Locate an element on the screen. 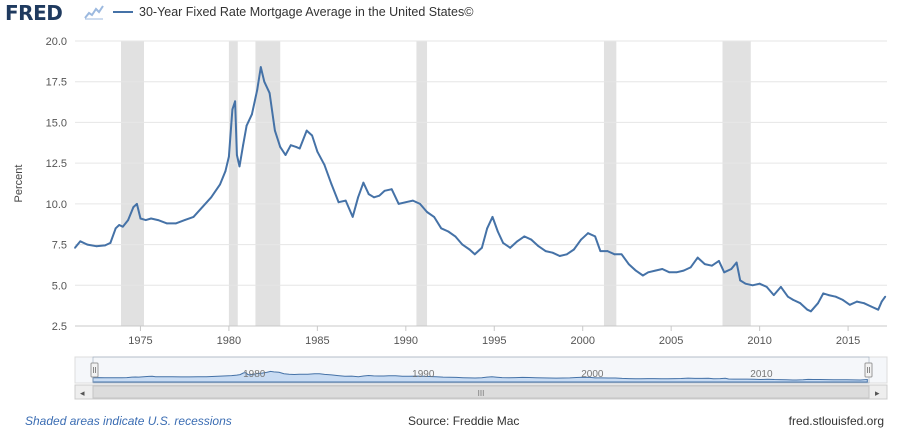 The width and height of the screenshot is (900, 430). recession-note-link: Shaded areas indicate U.S. recessions is located at coordinates (128, 421).